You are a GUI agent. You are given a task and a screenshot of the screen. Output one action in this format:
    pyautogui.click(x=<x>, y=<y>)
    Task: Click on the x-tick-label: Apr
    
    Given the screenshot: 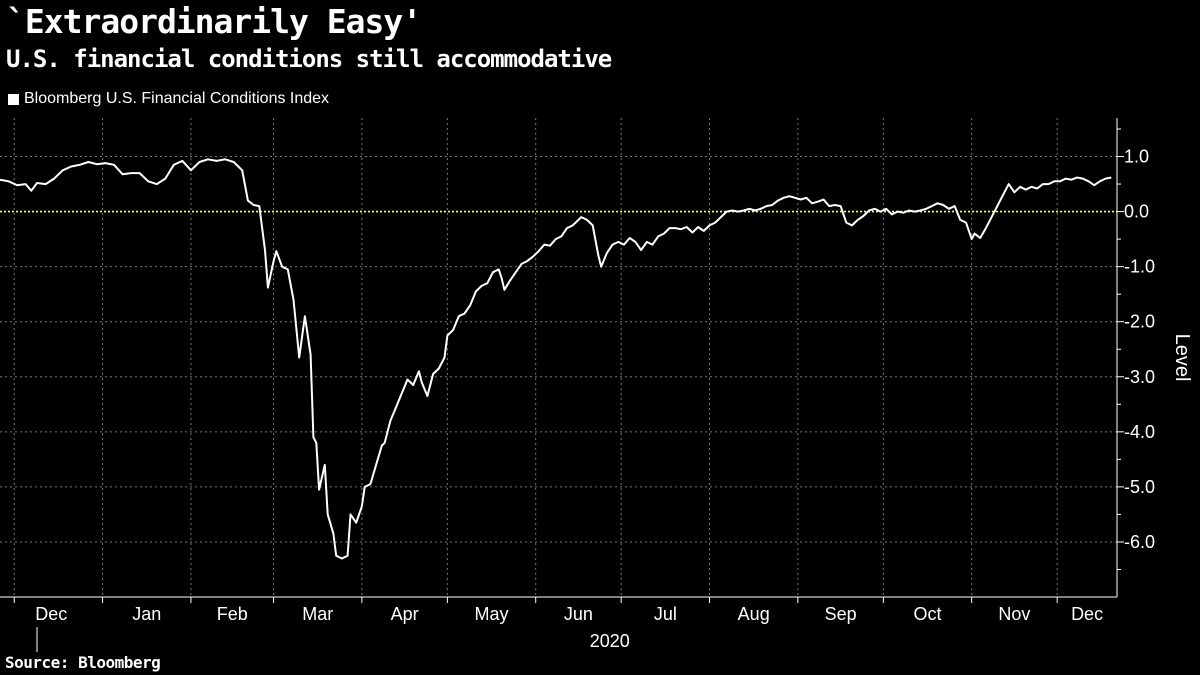 What is the action you would take?
    pyautogui.click(x=405, y=614)
    